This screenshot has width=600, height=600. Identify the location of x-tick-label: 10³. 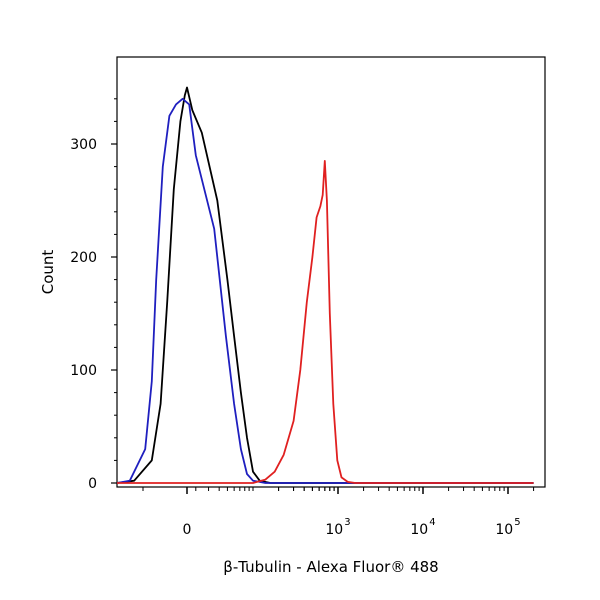
(337, 527).